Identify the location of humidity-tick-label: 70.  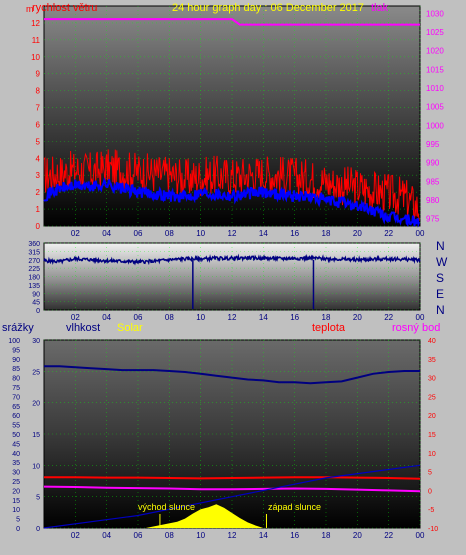
(16, 397).